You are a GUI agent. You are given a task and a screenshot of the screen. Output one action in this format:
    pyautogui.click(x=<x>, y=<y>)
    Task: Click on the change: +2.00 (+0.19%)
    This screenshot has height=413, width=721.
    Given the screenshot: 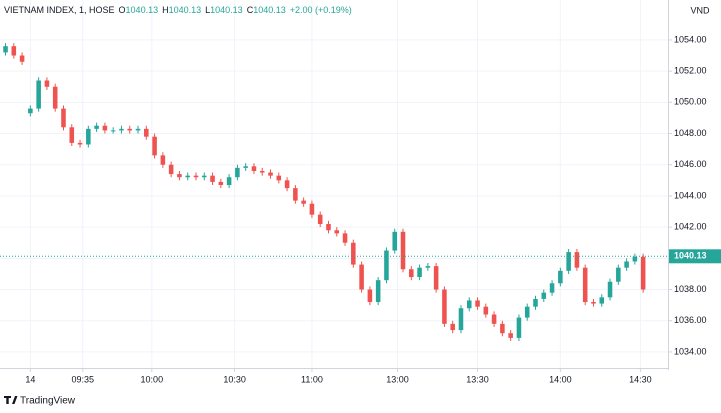 What is the action you would take?
    pyautogui.click(x=321, y=10)
    